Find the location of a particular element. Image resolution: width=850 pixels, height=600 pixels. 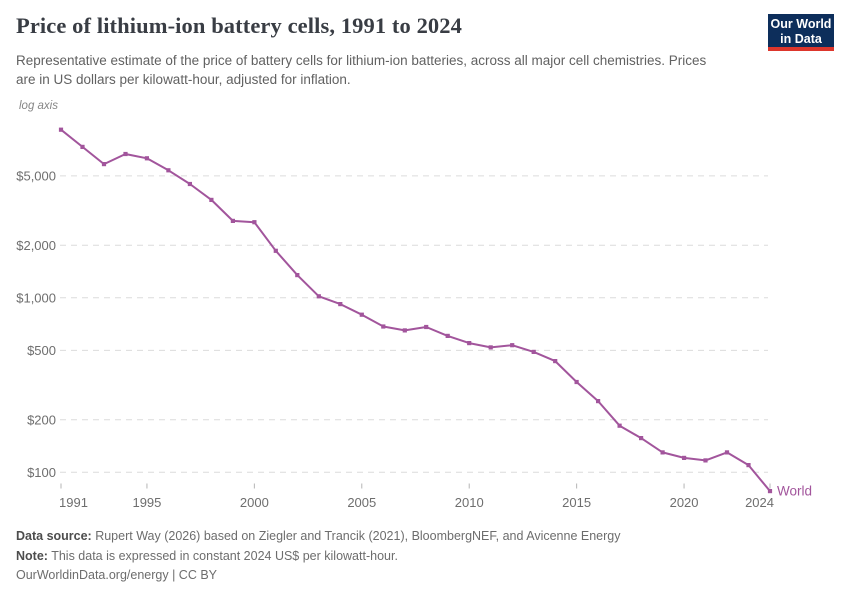

y-axis-tick-label: $200 is located at coordinates (41, 419).